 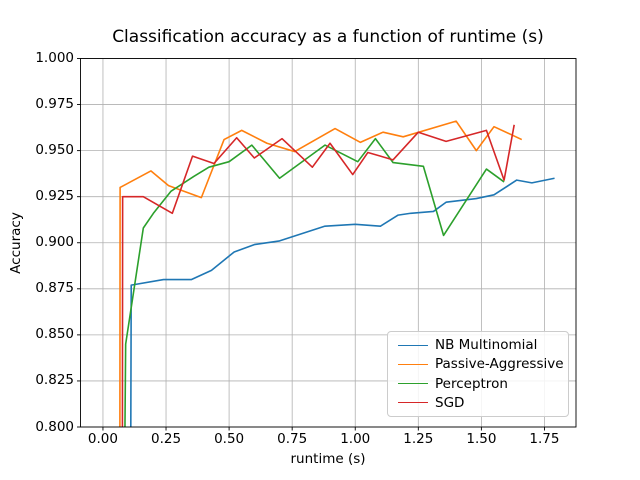 What do you see at coordinates (486, 345) in the screenshot?
I see `legend-label: NB Multinomial` at bounding box center [486, 345].